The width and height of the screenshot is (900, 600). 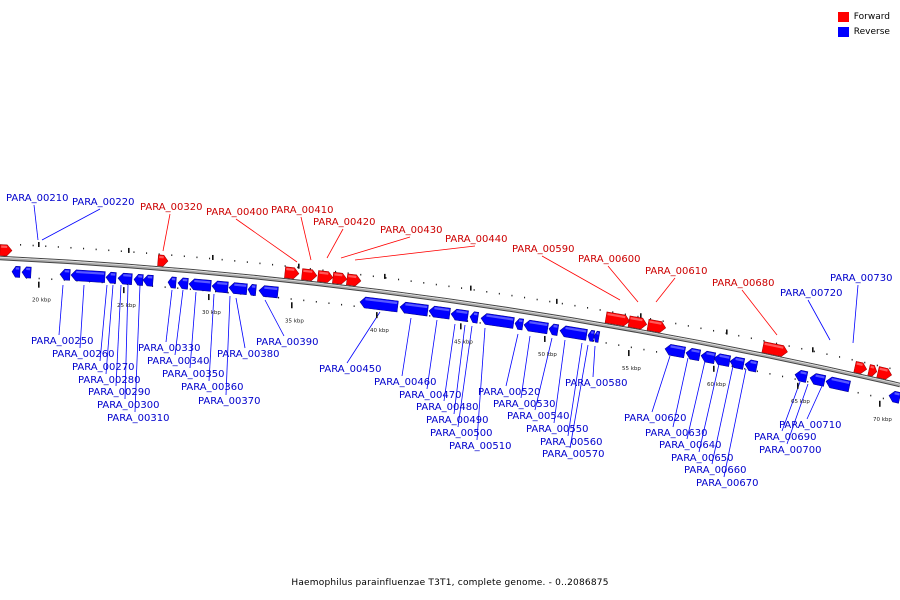 What do you see at coordinates (676, 433) in the screenshot?
I see `reverse-gene-label: PARA_00630` at bounding box center [676, 433].